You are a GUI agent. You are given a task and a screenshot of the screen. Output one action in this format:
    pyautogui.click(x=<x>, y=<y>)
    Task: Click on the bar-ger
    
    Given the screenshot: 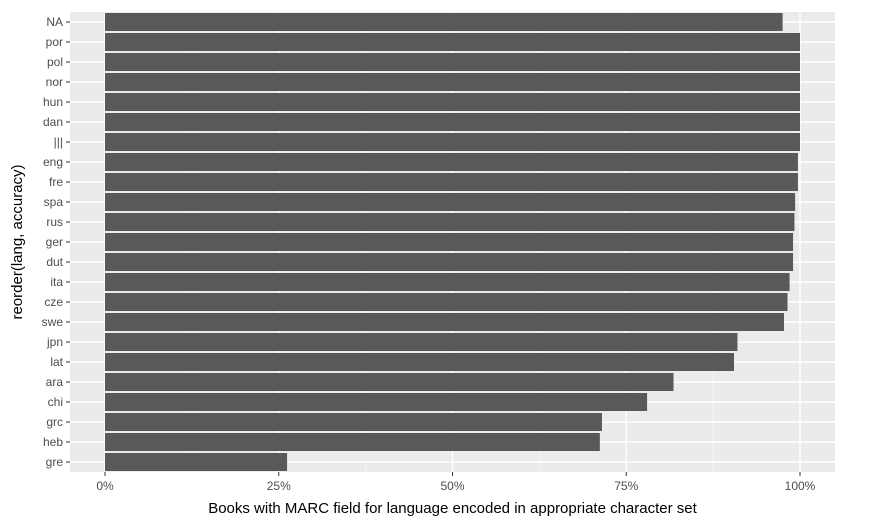 What is the action you would take?
    pyautogui.click(x=449, y=242)
    